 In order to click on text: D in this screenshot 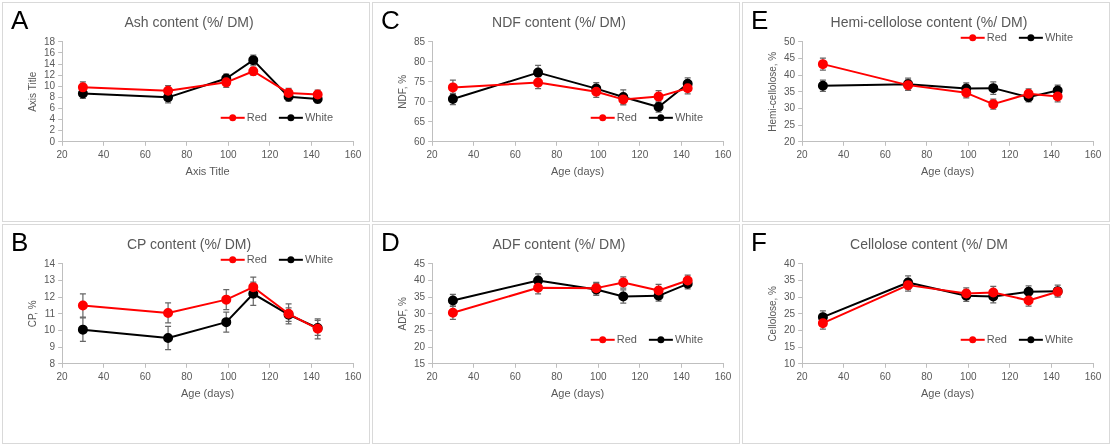, I will do `click(390, 242)`.